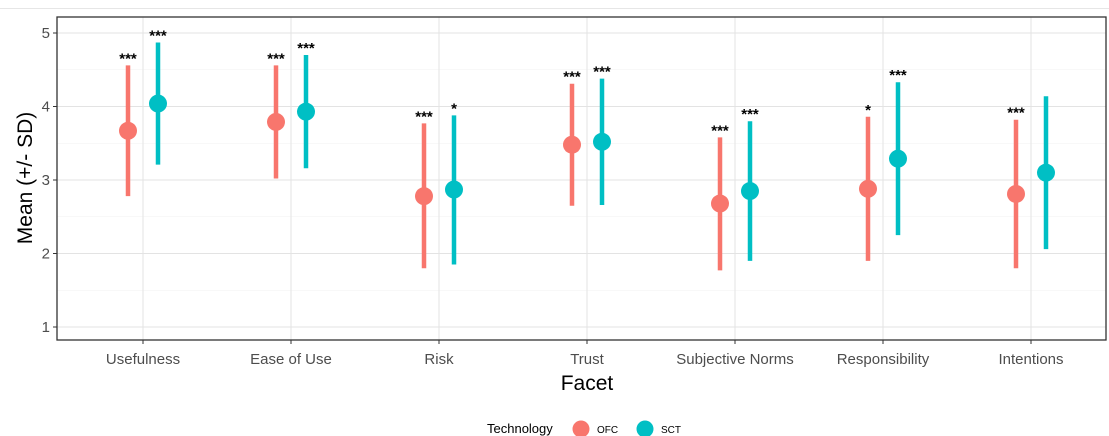 This screenshot has width=1109, height=436. Describe the element at coordinates (46, 107) in the screenshot. I see `y-tick-label: 4` at that location.